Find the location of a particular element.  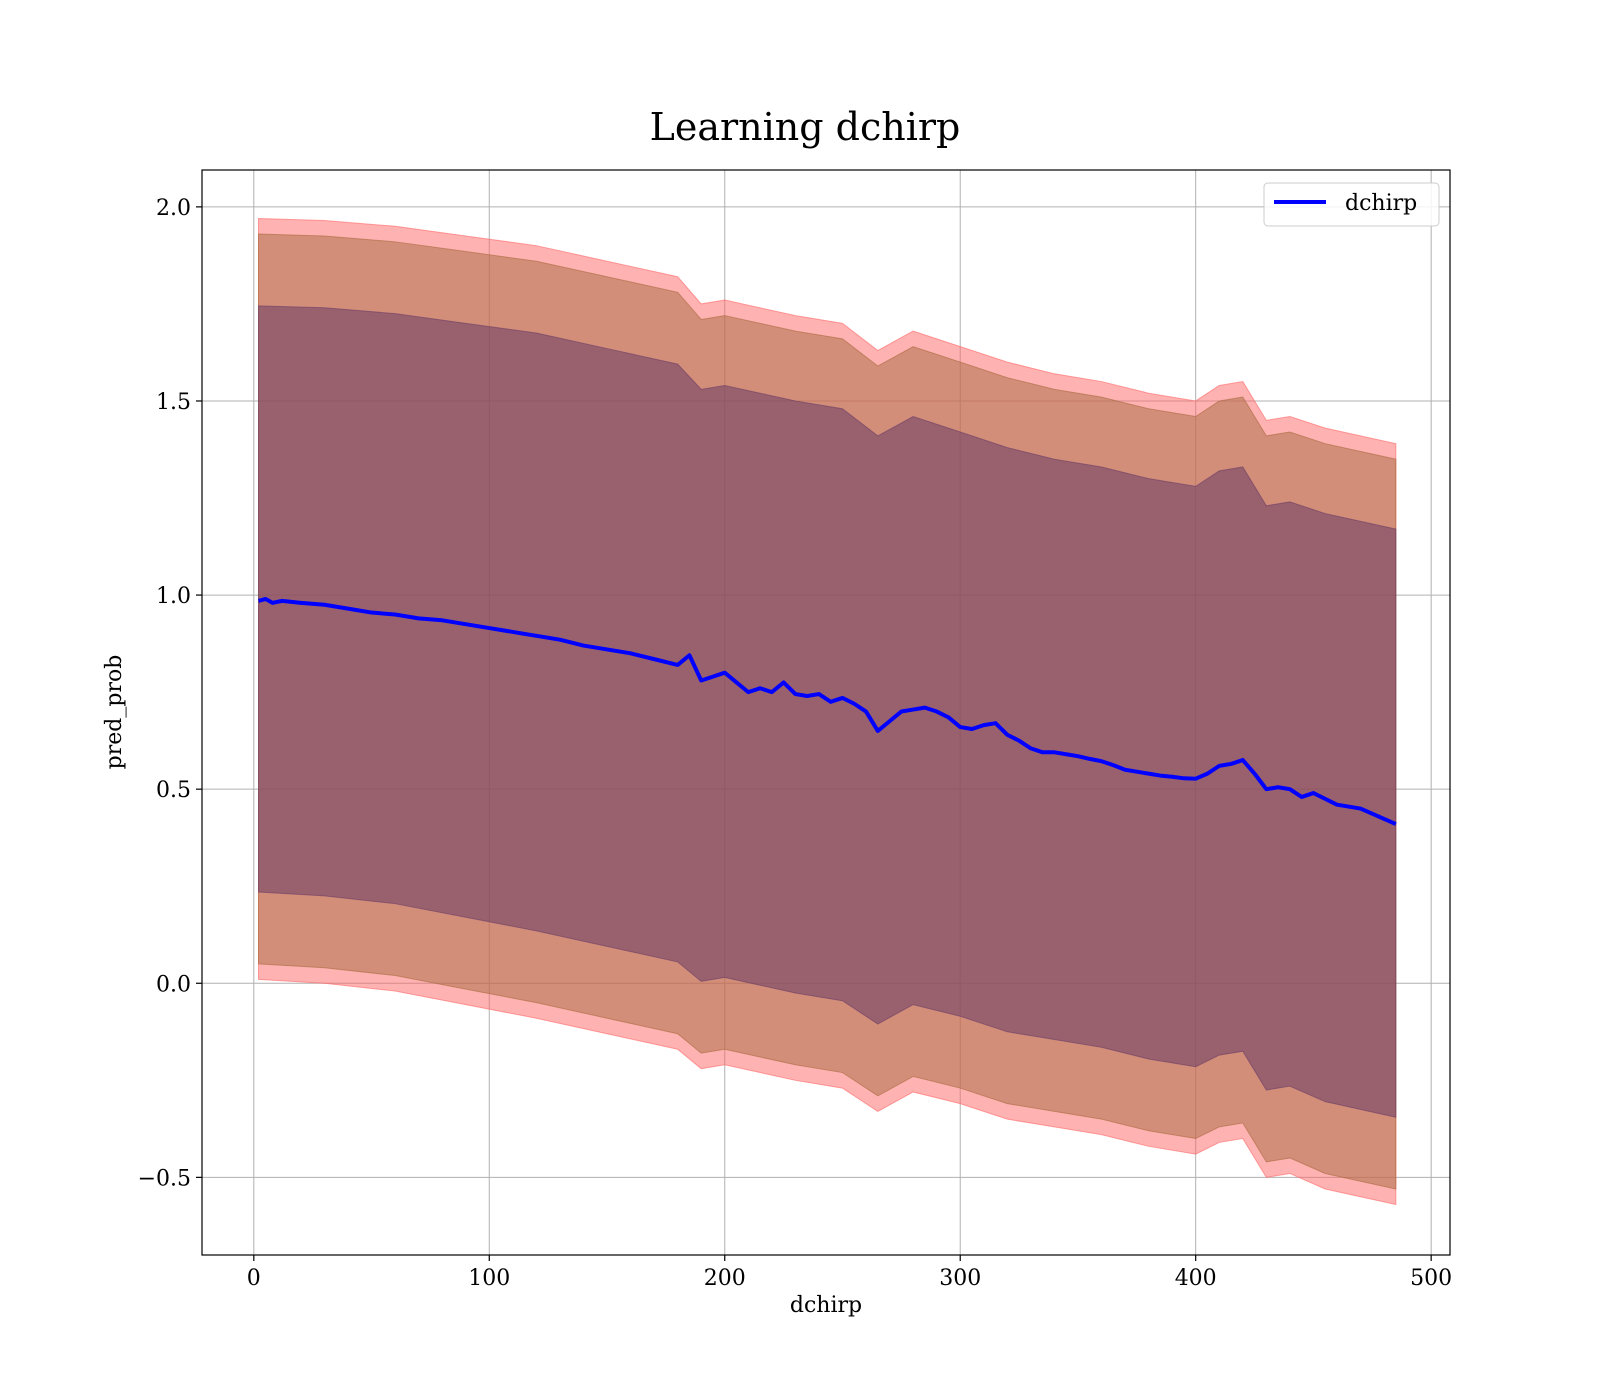

y-tick-label-0: −0.5 is located at coordinates (164, 1178).